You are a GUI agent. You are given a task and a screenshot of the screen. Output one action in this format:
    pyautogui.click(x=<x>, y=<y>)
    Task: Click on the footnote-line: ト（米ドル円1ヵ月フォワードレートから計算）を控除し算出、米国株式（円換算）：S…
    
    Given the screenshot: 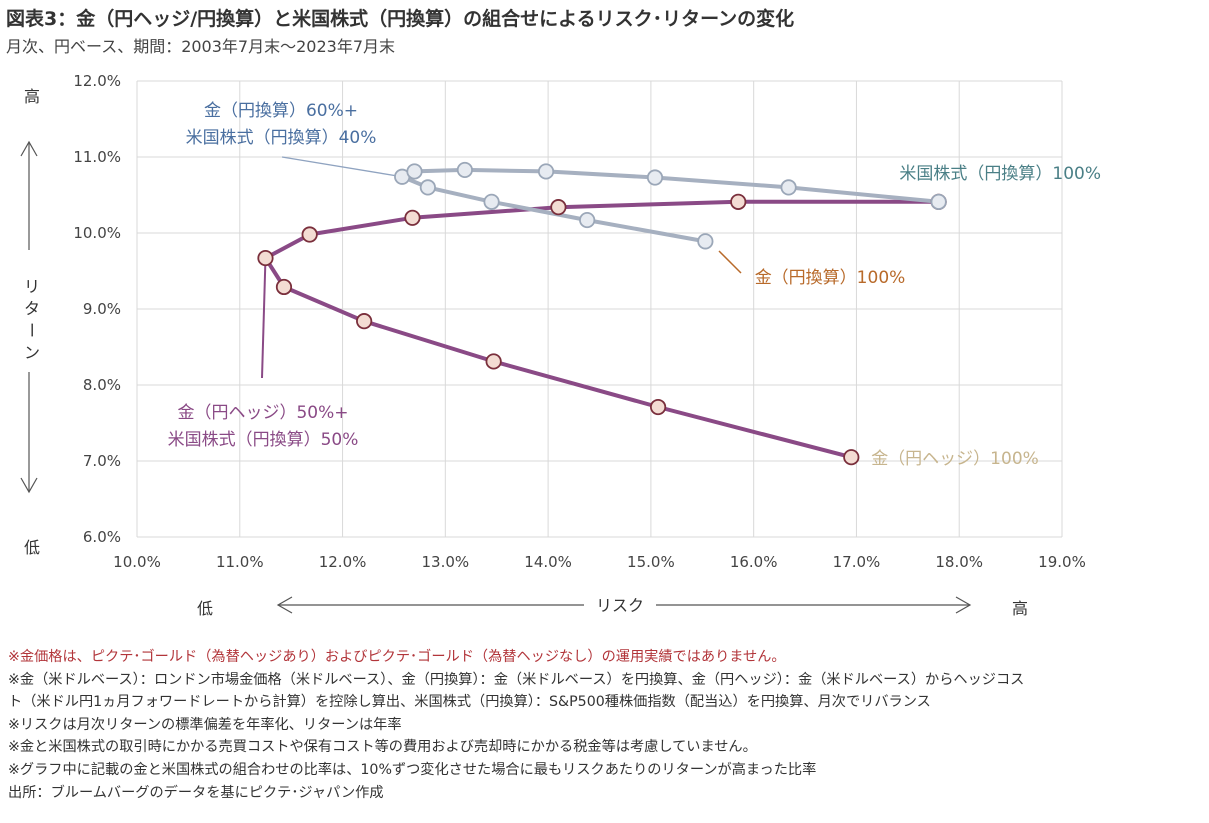 What is the action you would take?
    pyautogui.click(x=469, y=702)
    